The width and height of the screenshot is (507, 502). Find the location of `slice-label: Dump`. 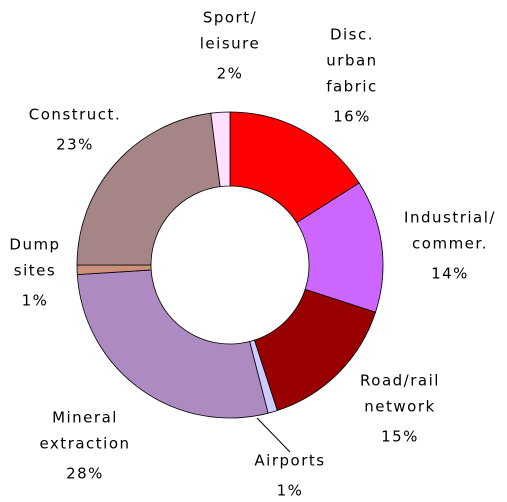

slice-label: Dump is located at coordinates (34, 245).